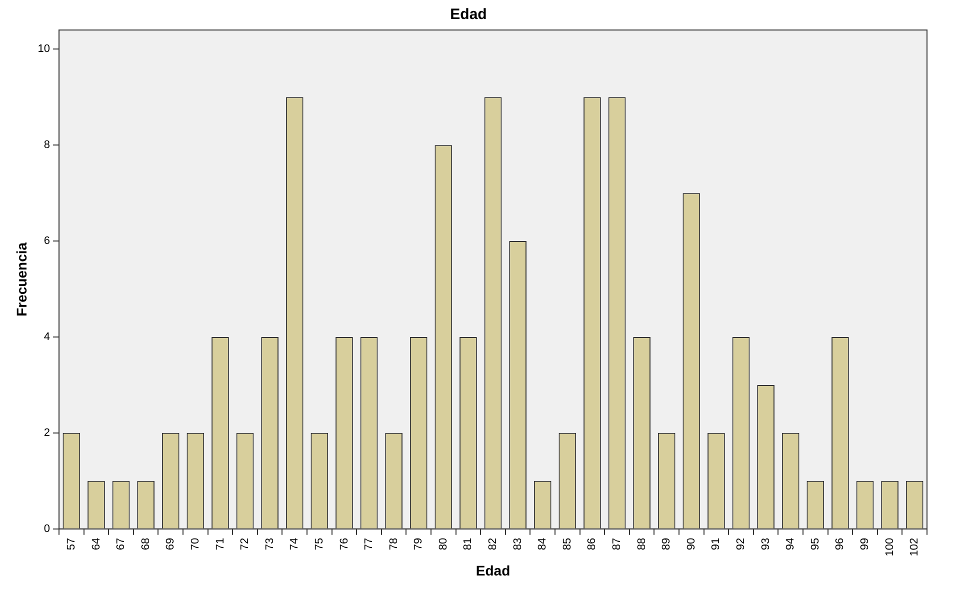 The image size is (963, 590). I want to click on x-tick-label: 94, so click(790, 544).